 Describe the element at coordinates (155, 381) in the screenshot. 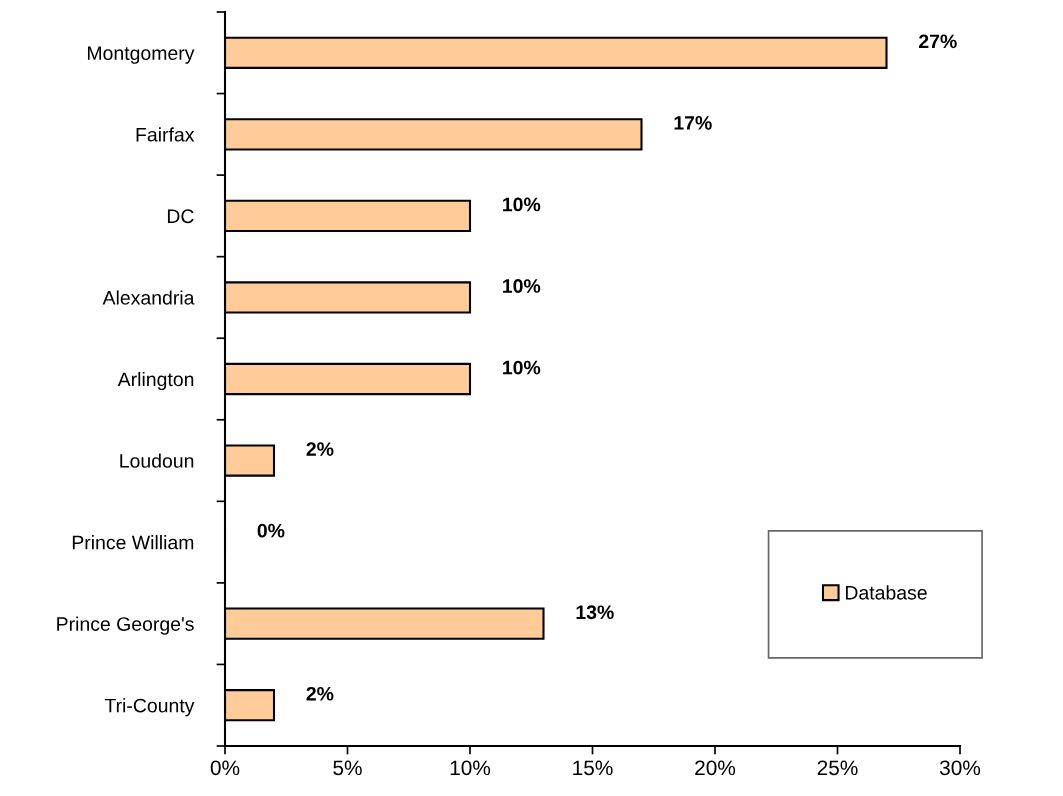

I see `y-tick-label: Arlington` at that location.